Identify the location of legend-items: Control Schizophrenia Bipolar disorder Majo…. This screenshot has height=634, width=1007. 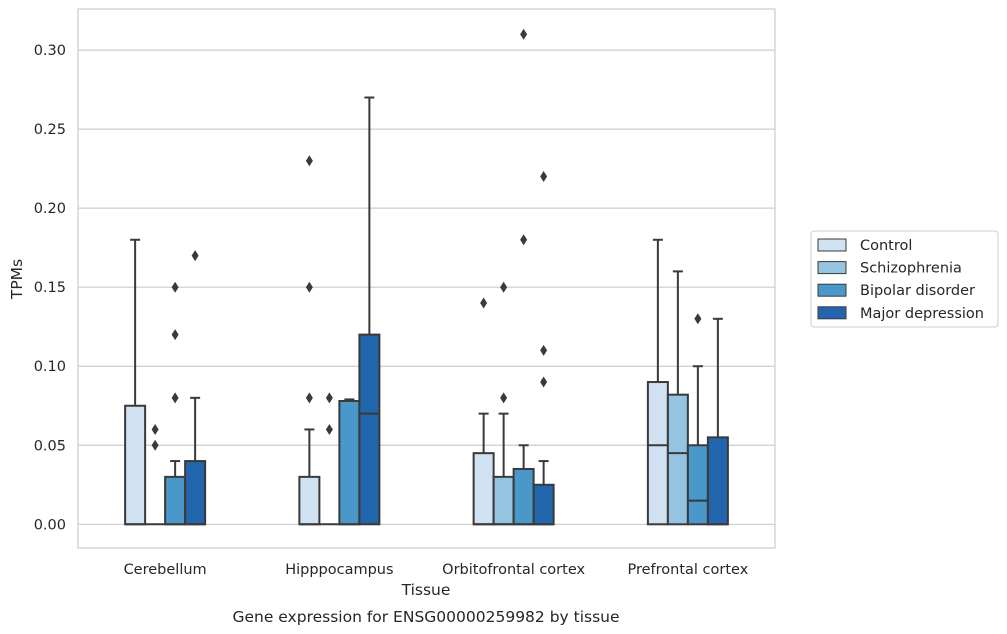
(900, 280).